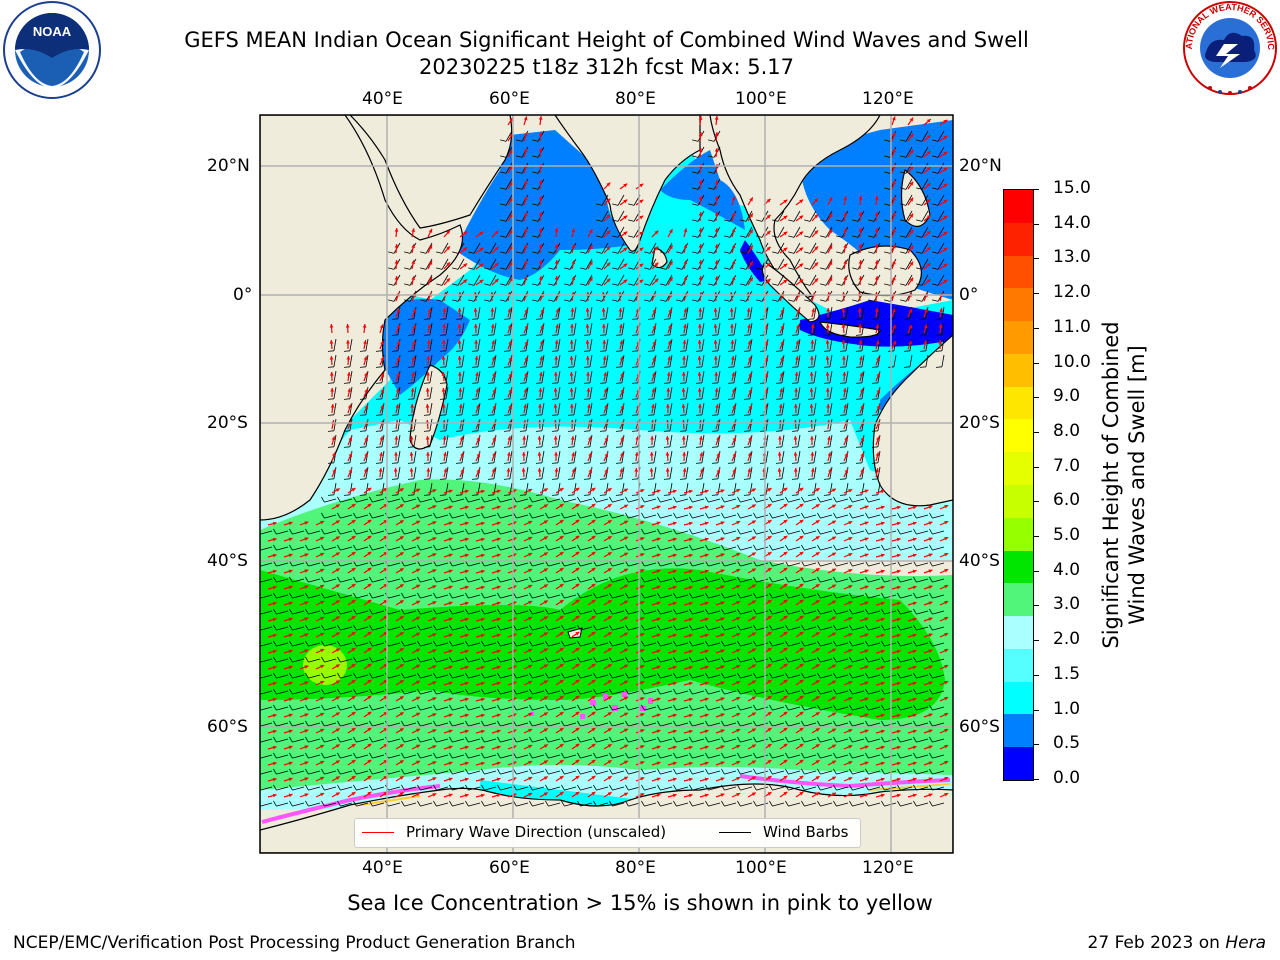 The image size is (1280, 960). Describe the element at coordinates (1072, 188) in the screenshot. I see `colorbar-tick-label: 15.0` at that location.